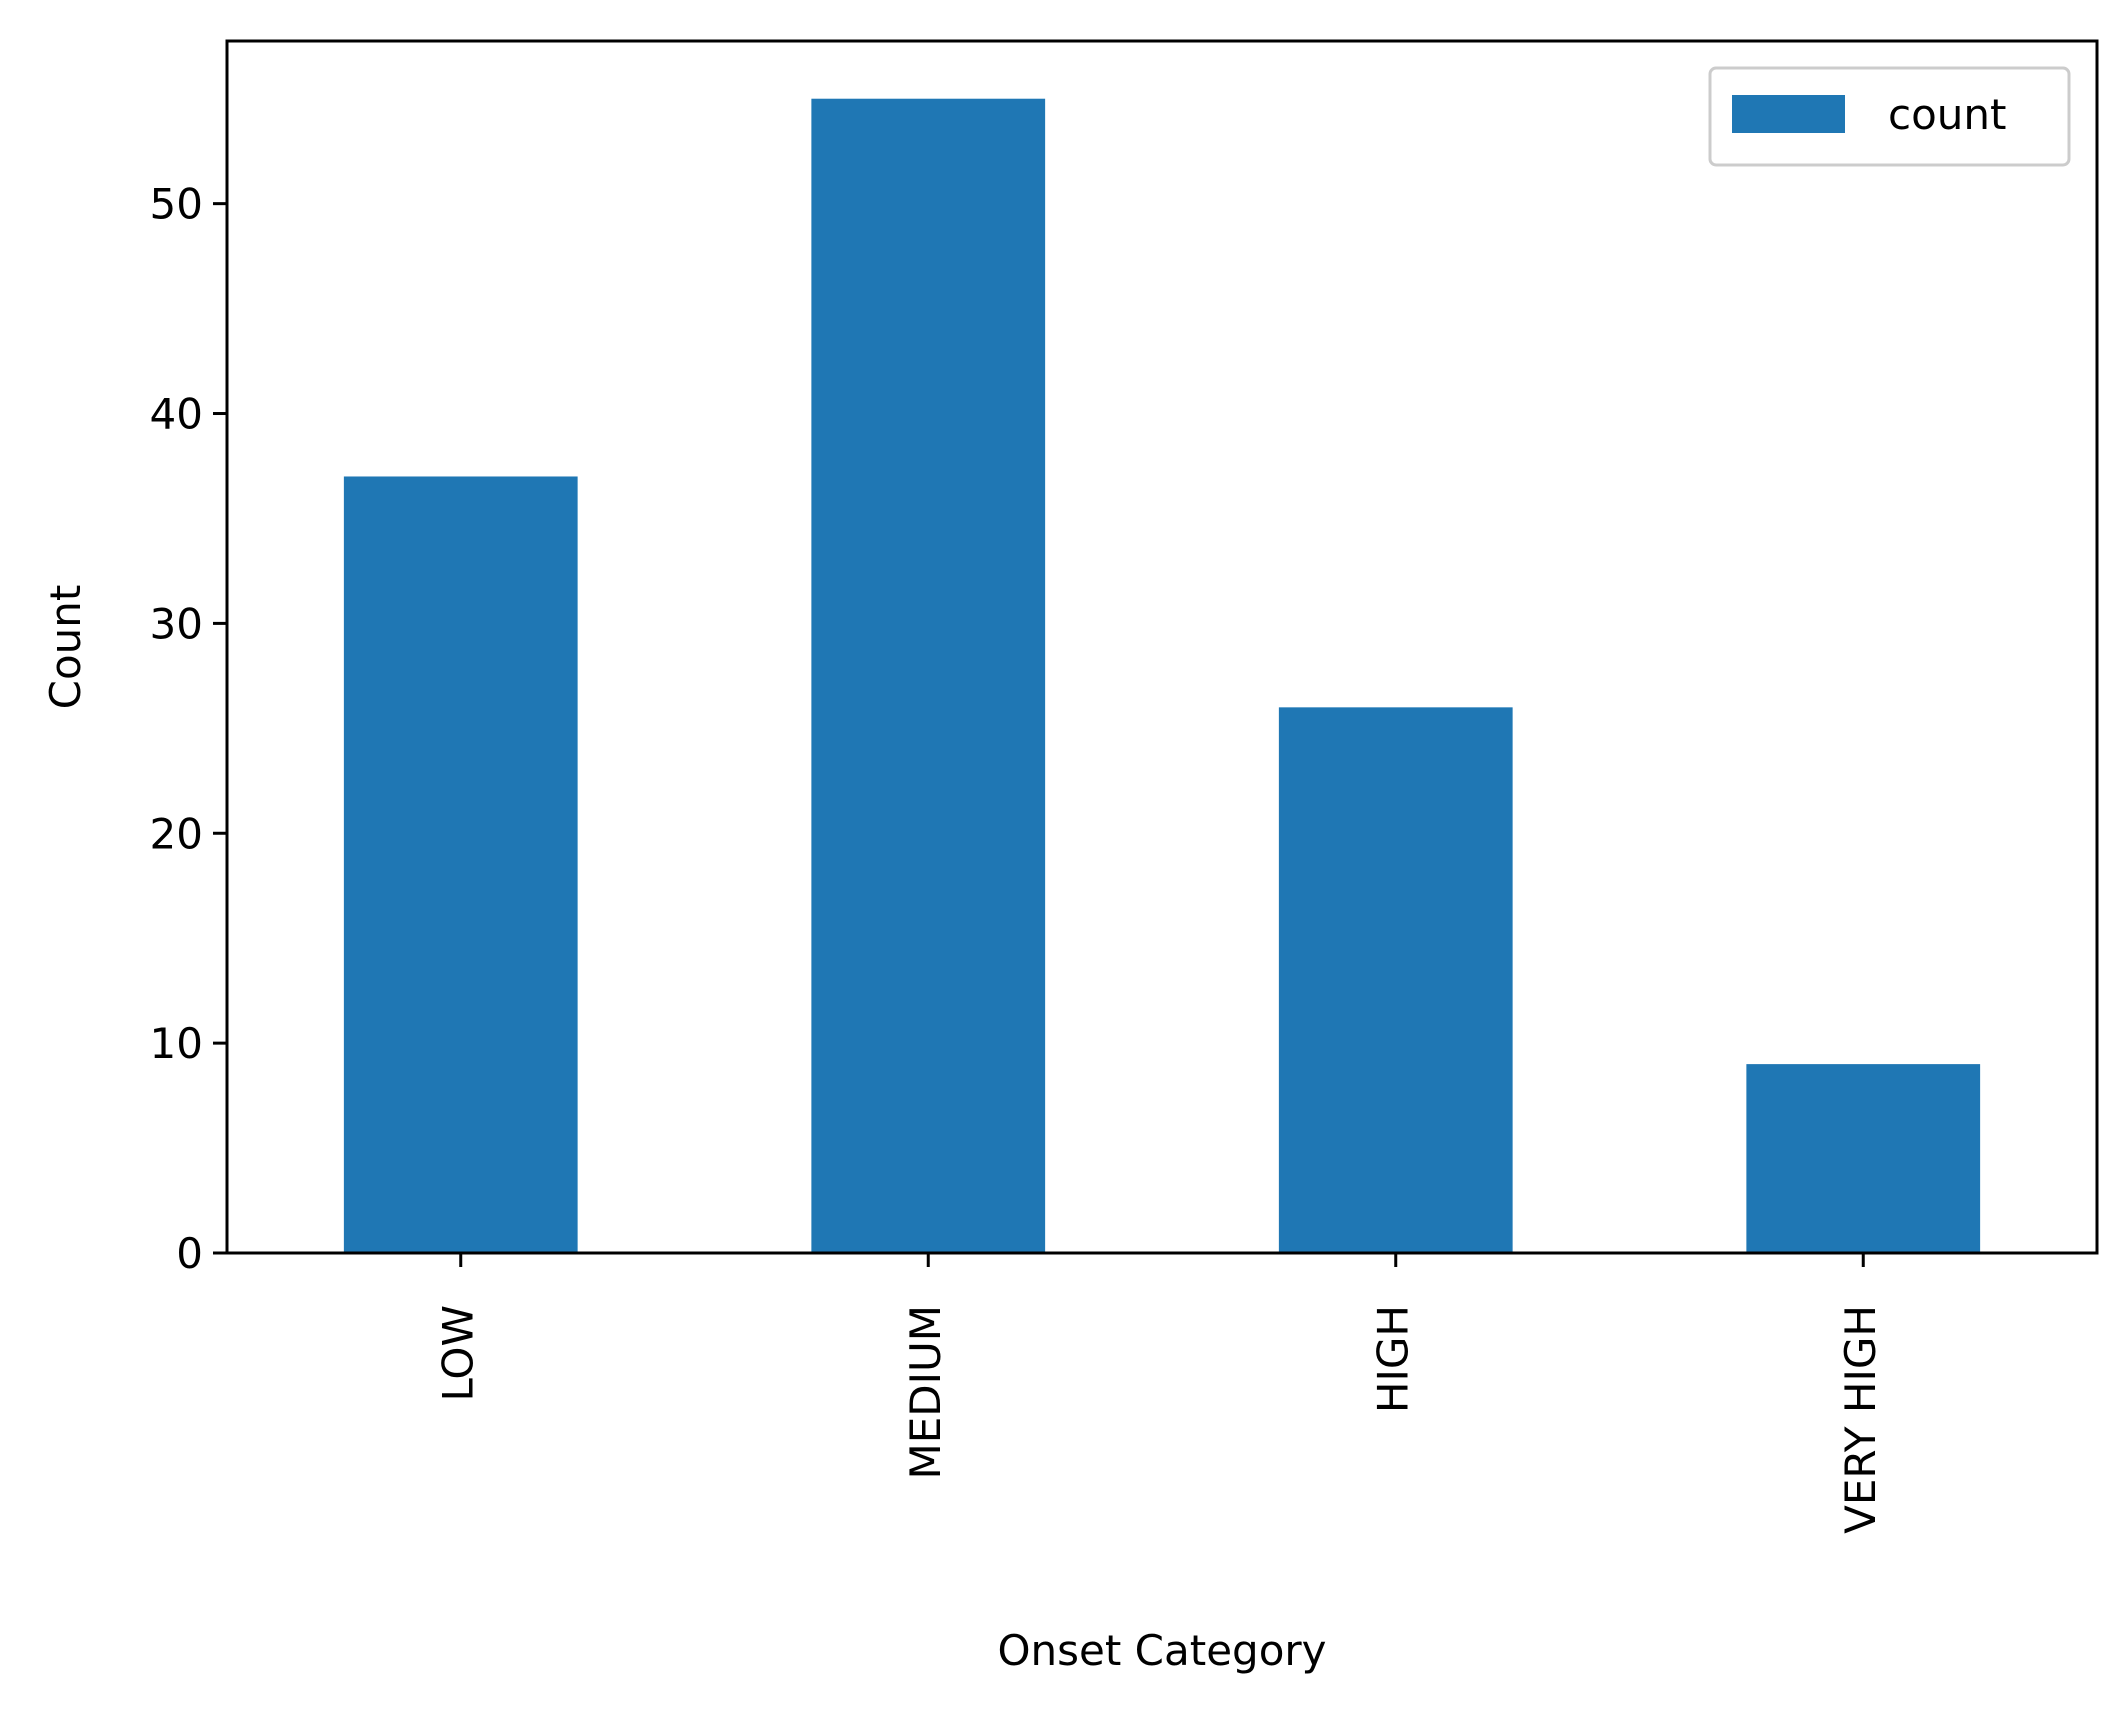 The width and height of the screenshot is (2125, 1709). Describe the element at coordinates (1396, 980) in the screenshot. I see `bar-high` at that location.